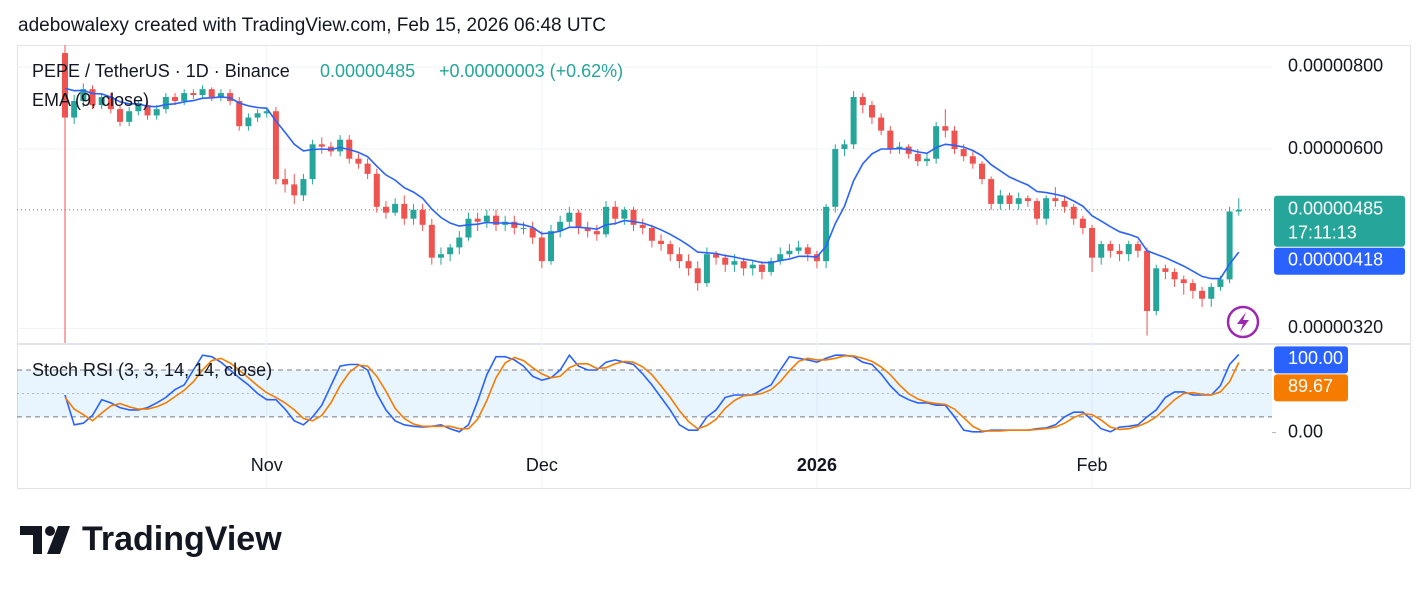 The width and height of the screenshot is (1428, 591). What do you see at coordinates (50, 531) in the screenshot?
I see `logo-mark-dot` at bounding box center [50, 531].